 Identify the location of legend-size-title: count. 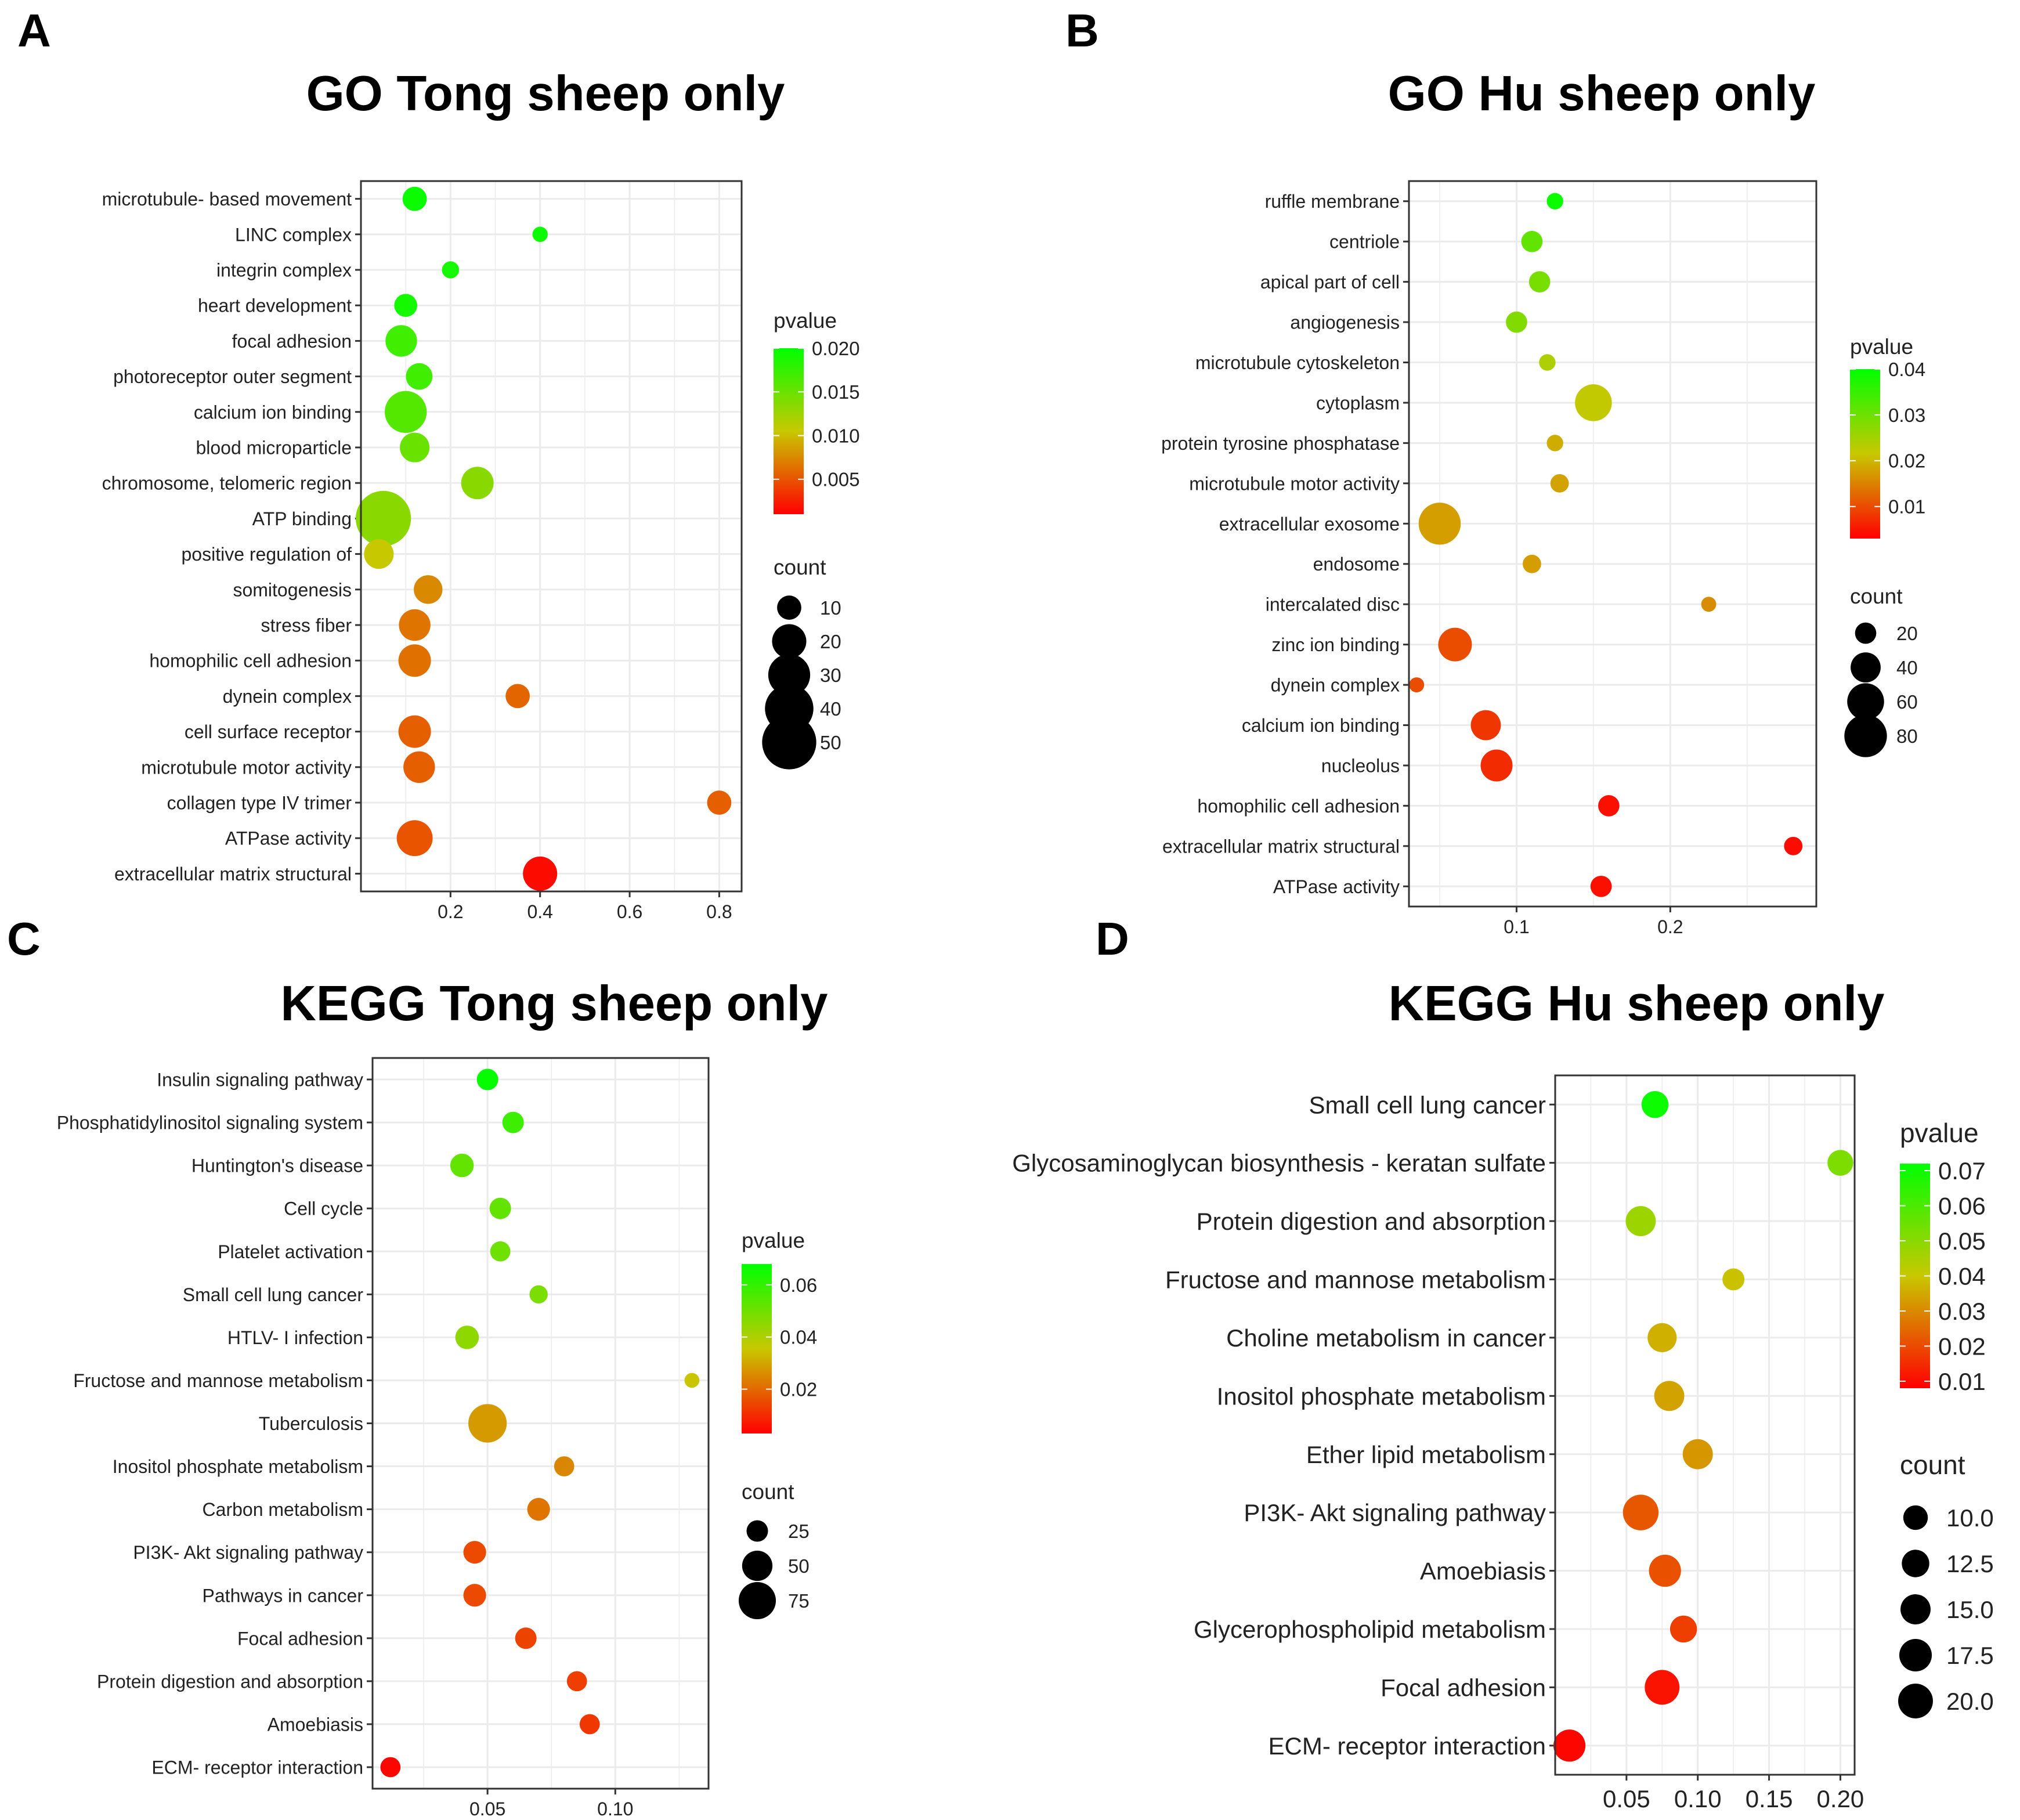
(1932, 1465).